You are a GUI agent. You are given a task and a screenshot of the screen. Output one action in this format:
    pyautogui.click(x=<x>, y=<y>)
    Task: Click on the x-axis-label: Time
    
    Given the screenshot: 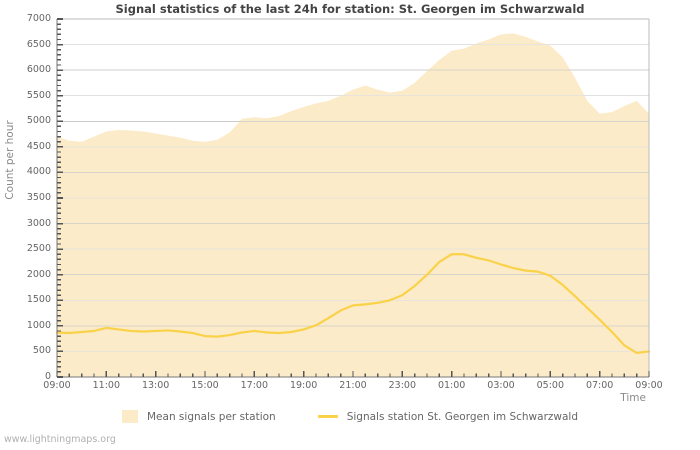 What is the action you would take?
    pyautogui.click(x=633, y=398)
    